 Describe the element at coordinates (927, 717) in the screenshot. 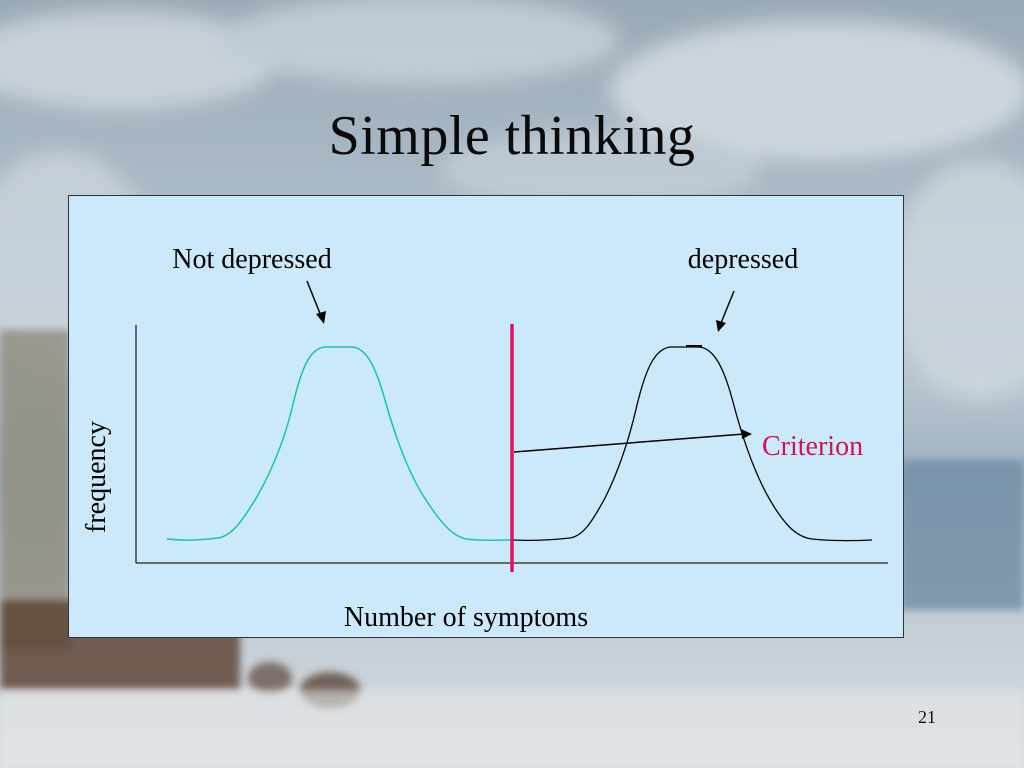

I see `page-number: 21` at that location.